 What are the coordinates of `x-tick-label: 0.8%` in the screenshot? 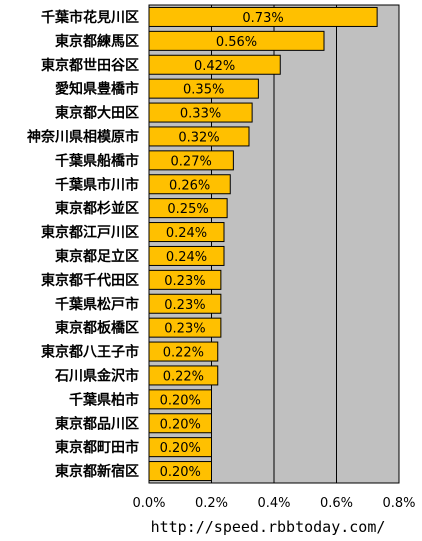 It's located at (398, 503).